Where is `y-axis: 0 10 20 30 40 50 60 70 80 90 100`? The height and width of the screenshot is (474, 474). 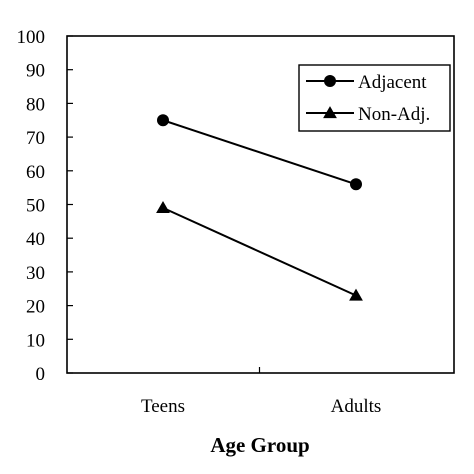
y-axis: 0 10 20 30 40 50 60 70 80 90 100 is located at coordinates (45, 206).